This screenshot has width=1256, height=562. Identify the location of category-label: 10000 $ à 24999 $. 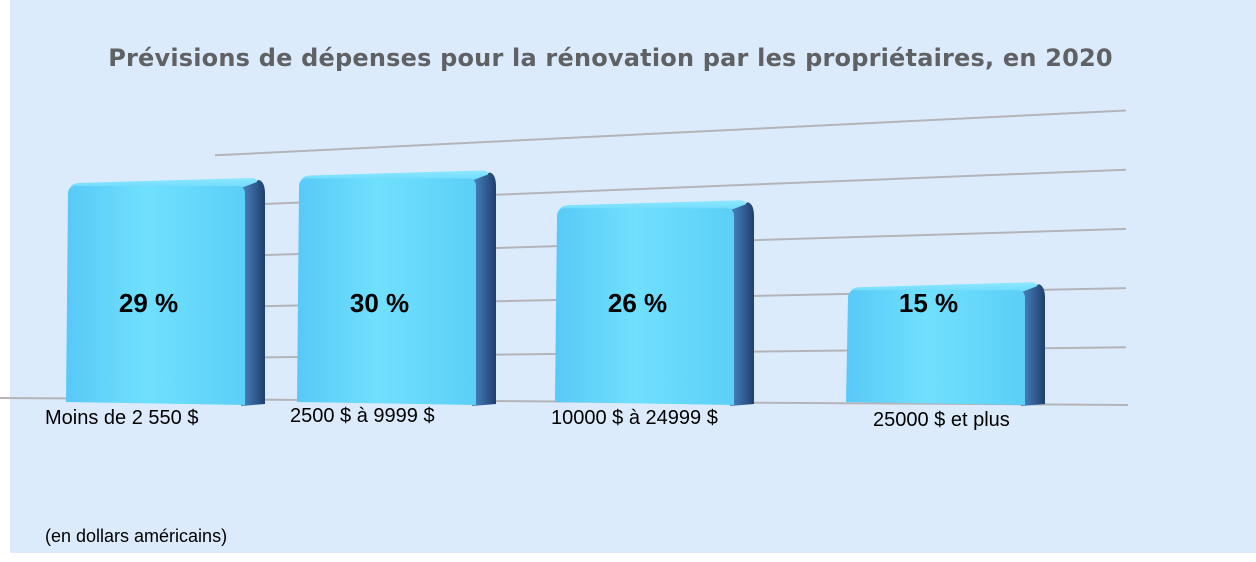
(634, 418).